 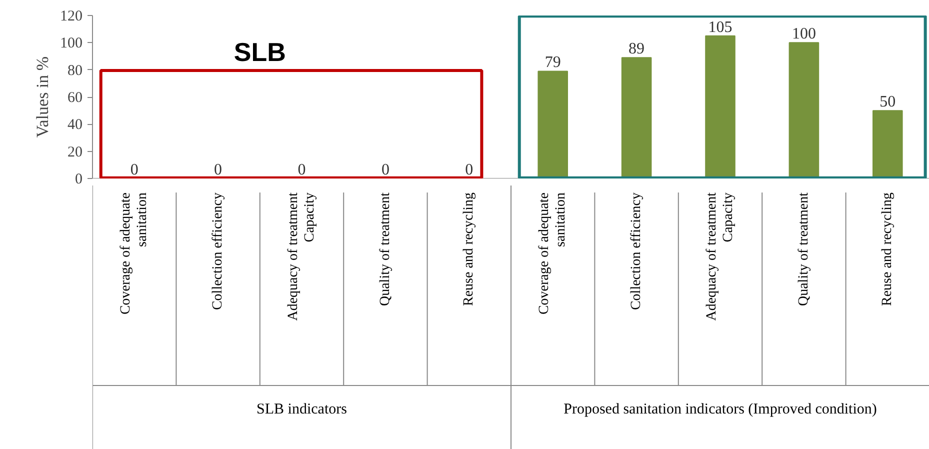 What do you see at coordinates (804, 34) in the screenshot?
I see `data-label: 100` at bounding box center [804, 34].